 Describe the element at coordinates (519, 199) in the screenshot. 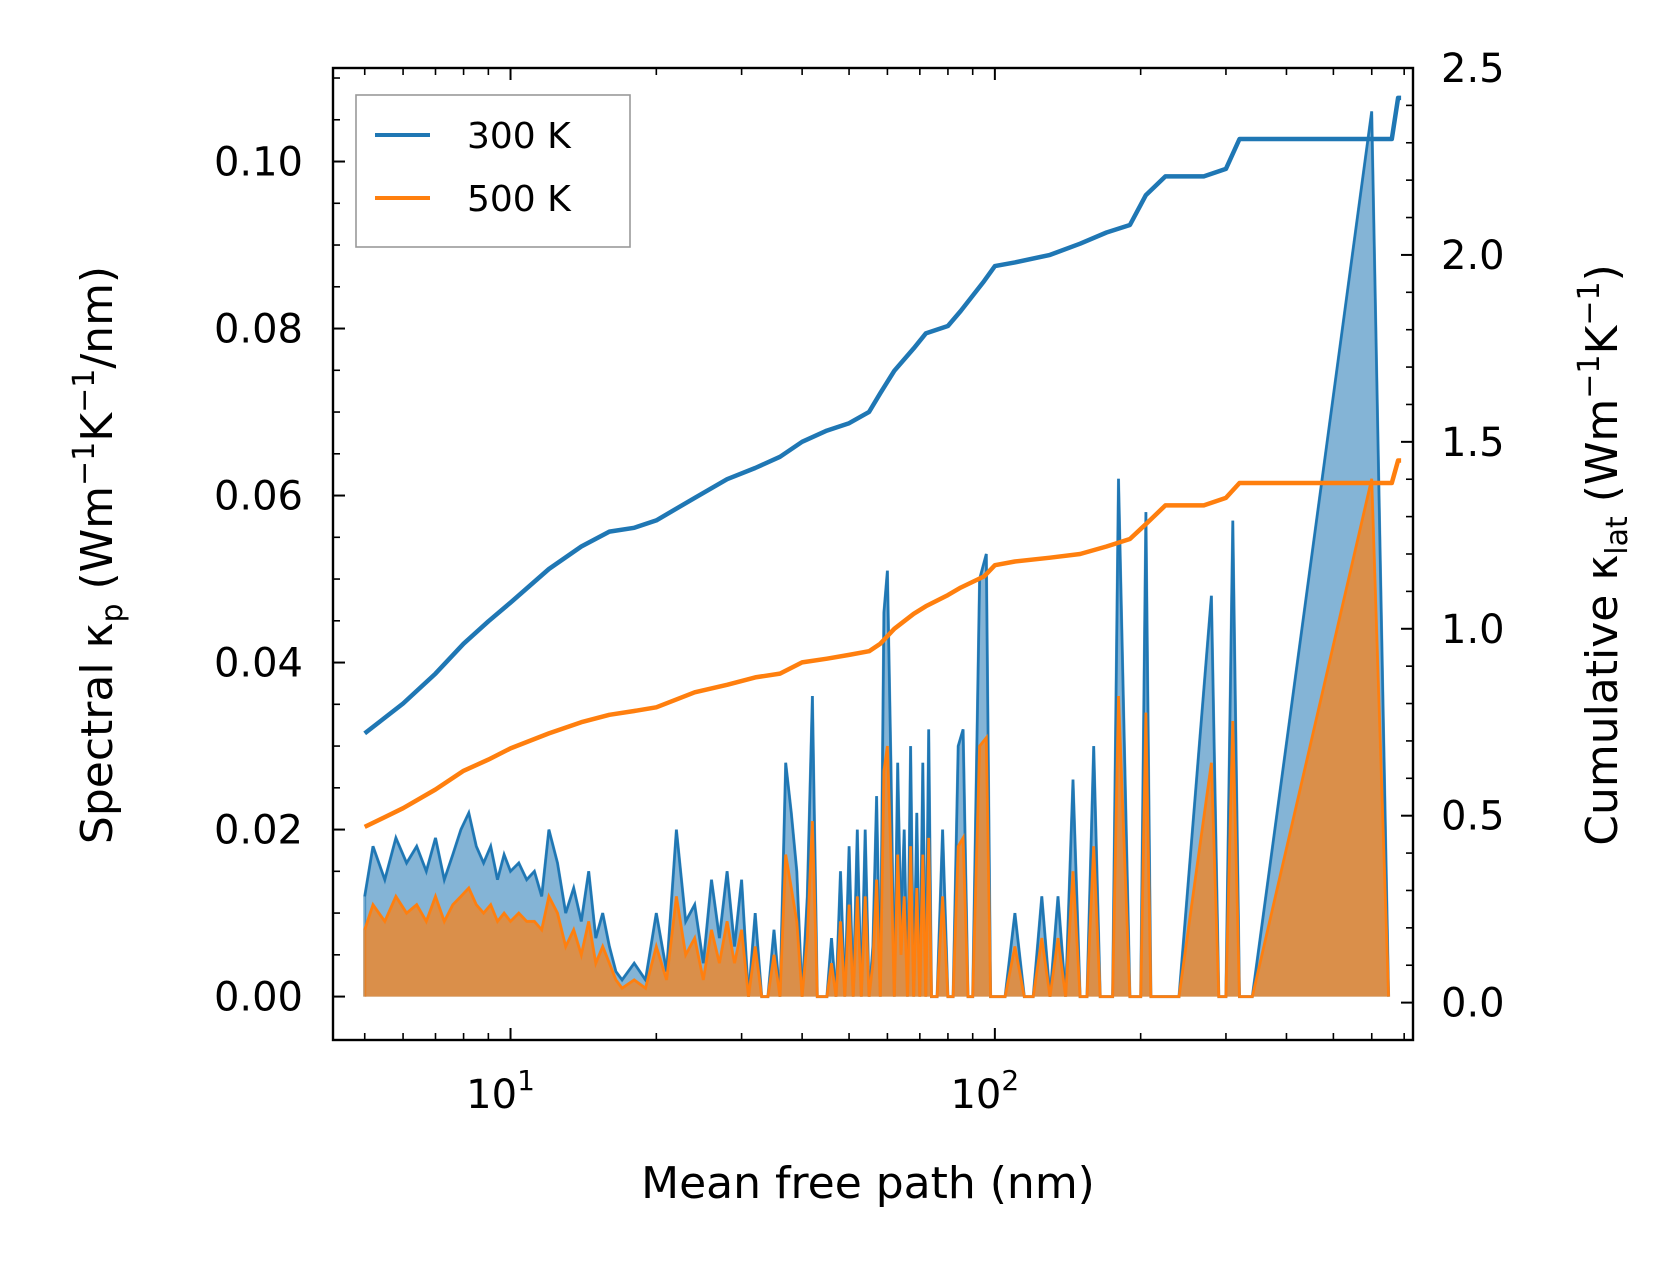

I see `legend-500k-label: 500 K` at that location.